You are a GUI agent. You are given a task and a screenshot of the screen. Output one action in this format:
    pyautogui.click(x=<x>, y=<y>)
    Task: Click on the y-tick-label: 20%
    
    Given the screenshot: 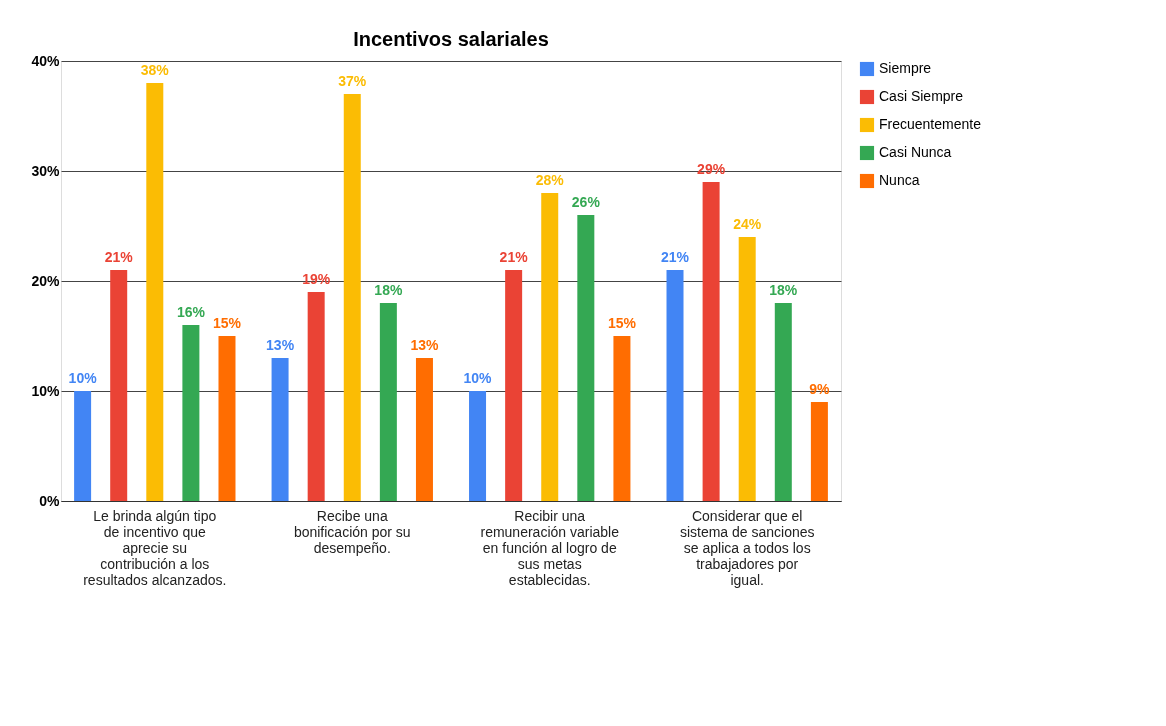 What is the action you would take?
    pyautogui.click(x=46, y=280)
    